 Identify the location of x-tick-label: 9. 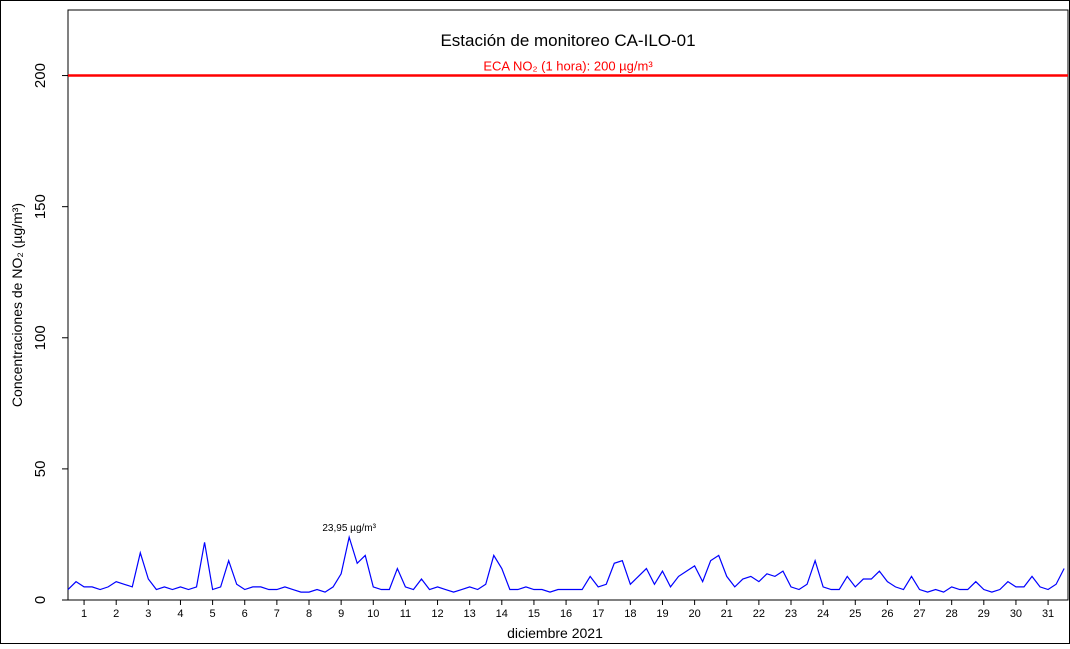
(341, 614).